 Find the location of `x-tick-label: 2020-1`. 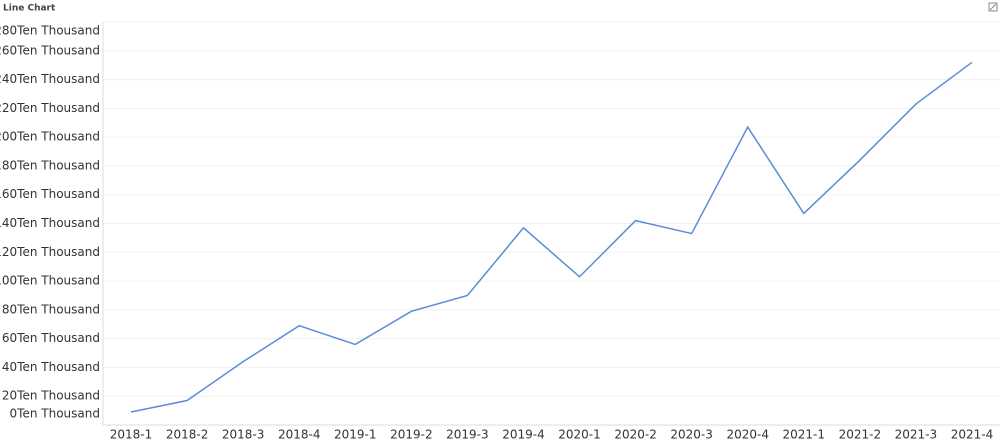

x-tick-label: 2020-1 is located at coordinates (579, 435).